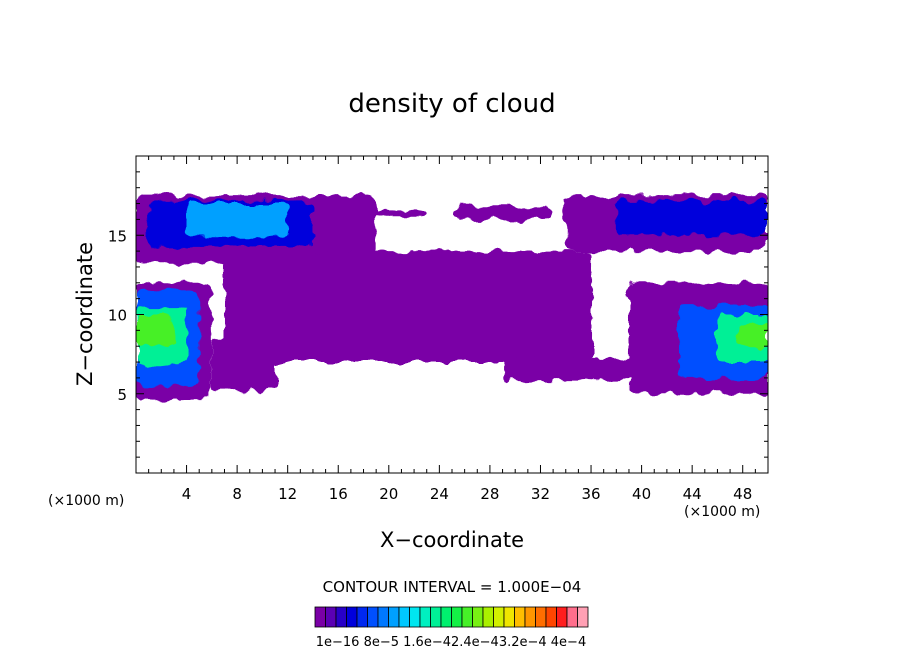  I want to click on x-tick-label: 16, so click(338, 494).